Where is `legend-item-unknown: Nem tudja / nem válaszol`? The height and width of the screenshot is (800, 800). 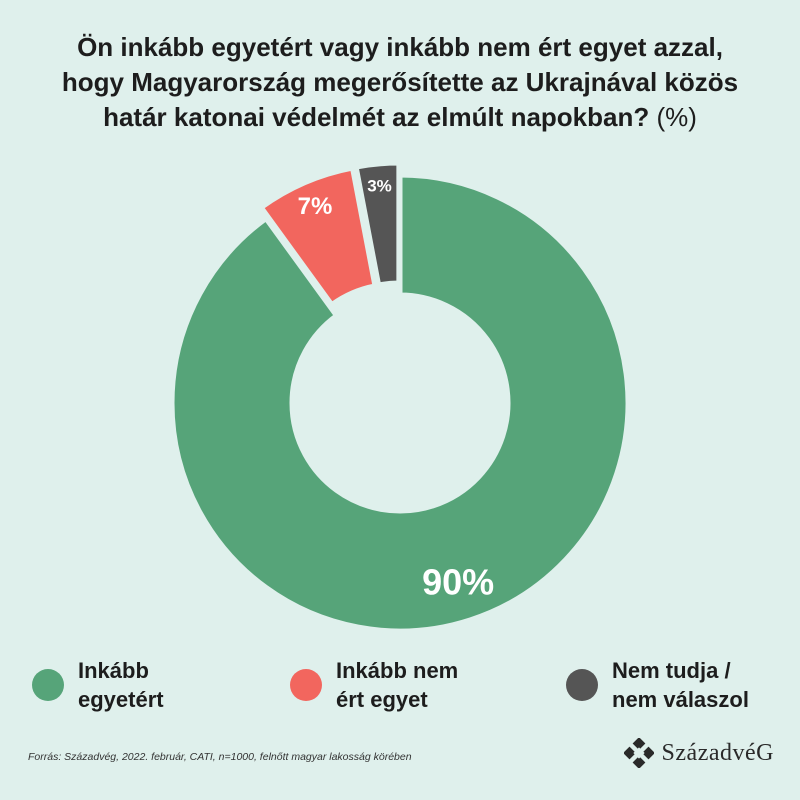
legend-item-unknown: Nem tudja / nem válaszol is located at coordinates (674, 685).